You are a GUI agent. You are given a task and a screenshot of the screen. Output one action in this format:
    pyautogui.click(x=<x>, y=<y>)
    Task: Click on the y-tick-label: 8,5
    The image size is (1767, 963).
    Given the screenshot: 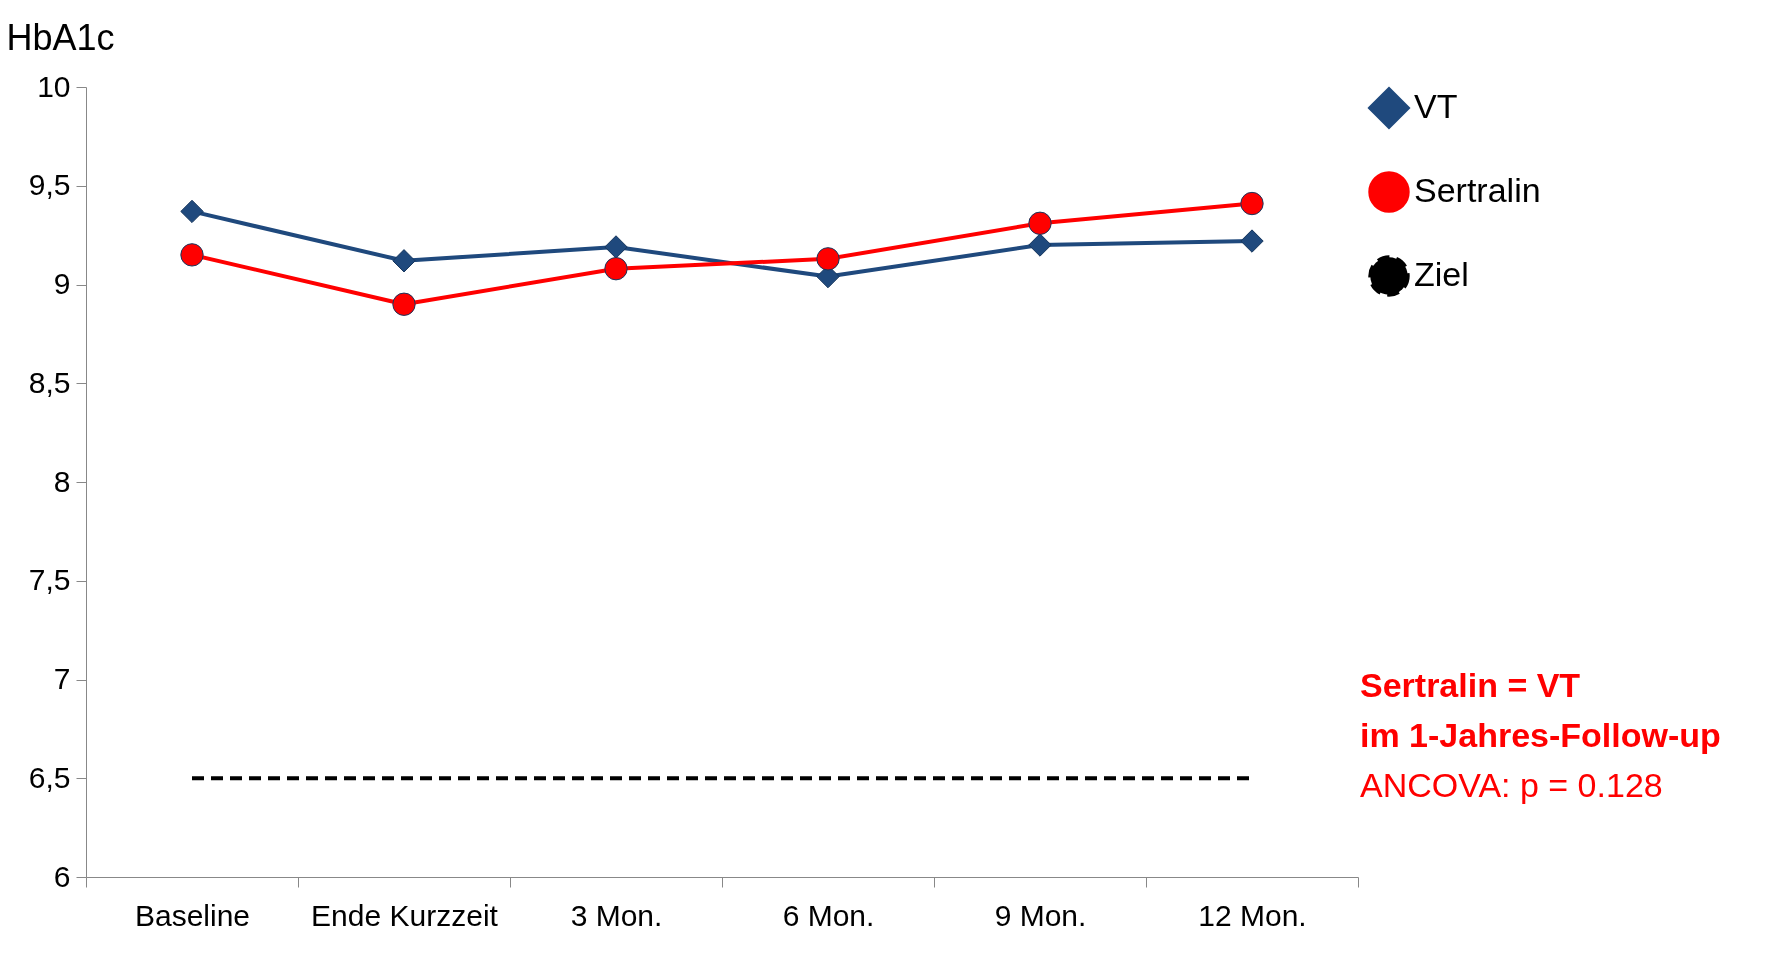 What is the action you would take?
    pyautogui.click(x=49, y=382)
    